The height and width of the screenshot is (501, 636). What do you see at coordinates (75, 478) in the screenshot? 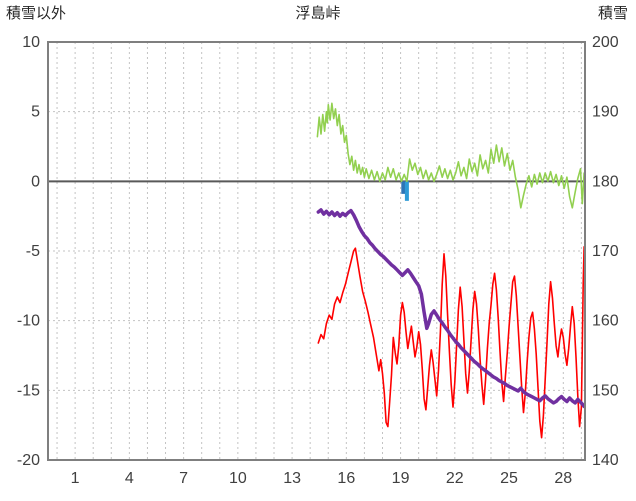
I see `x-tick-label: 1` at bounding box center [75, 478].